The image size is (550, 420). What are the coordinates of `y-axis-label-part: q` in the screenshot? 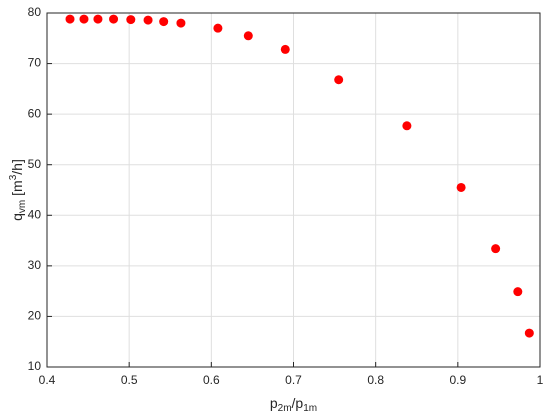 It's located at (17, 217).